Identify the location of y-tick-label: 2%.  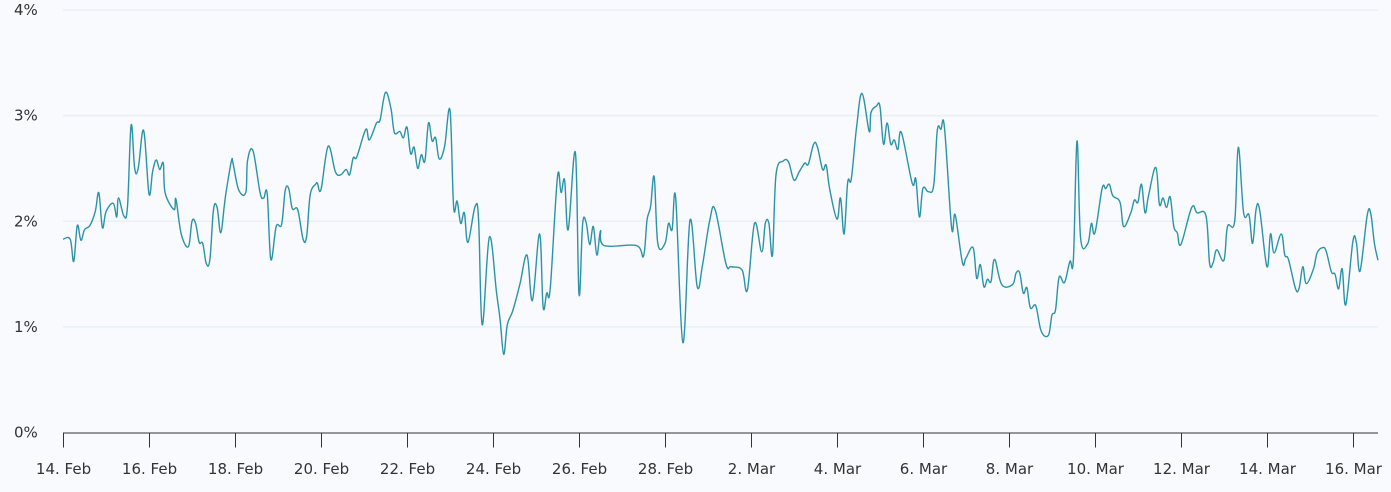
(26, 221).